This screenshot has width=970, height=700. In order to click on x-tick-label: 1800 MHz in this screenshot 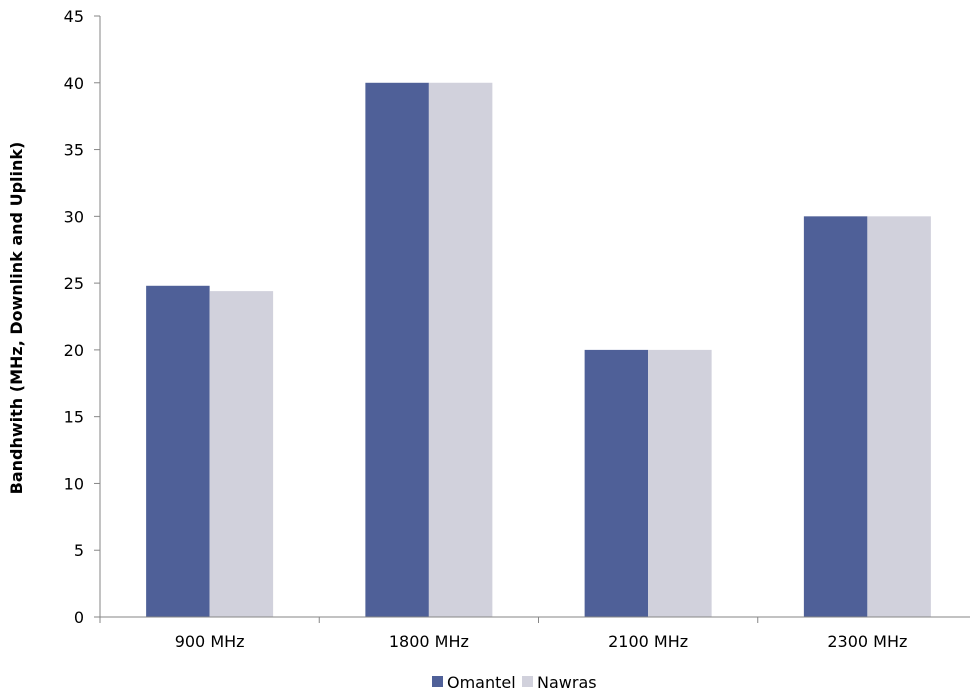, I will do `click(429, 641)`.